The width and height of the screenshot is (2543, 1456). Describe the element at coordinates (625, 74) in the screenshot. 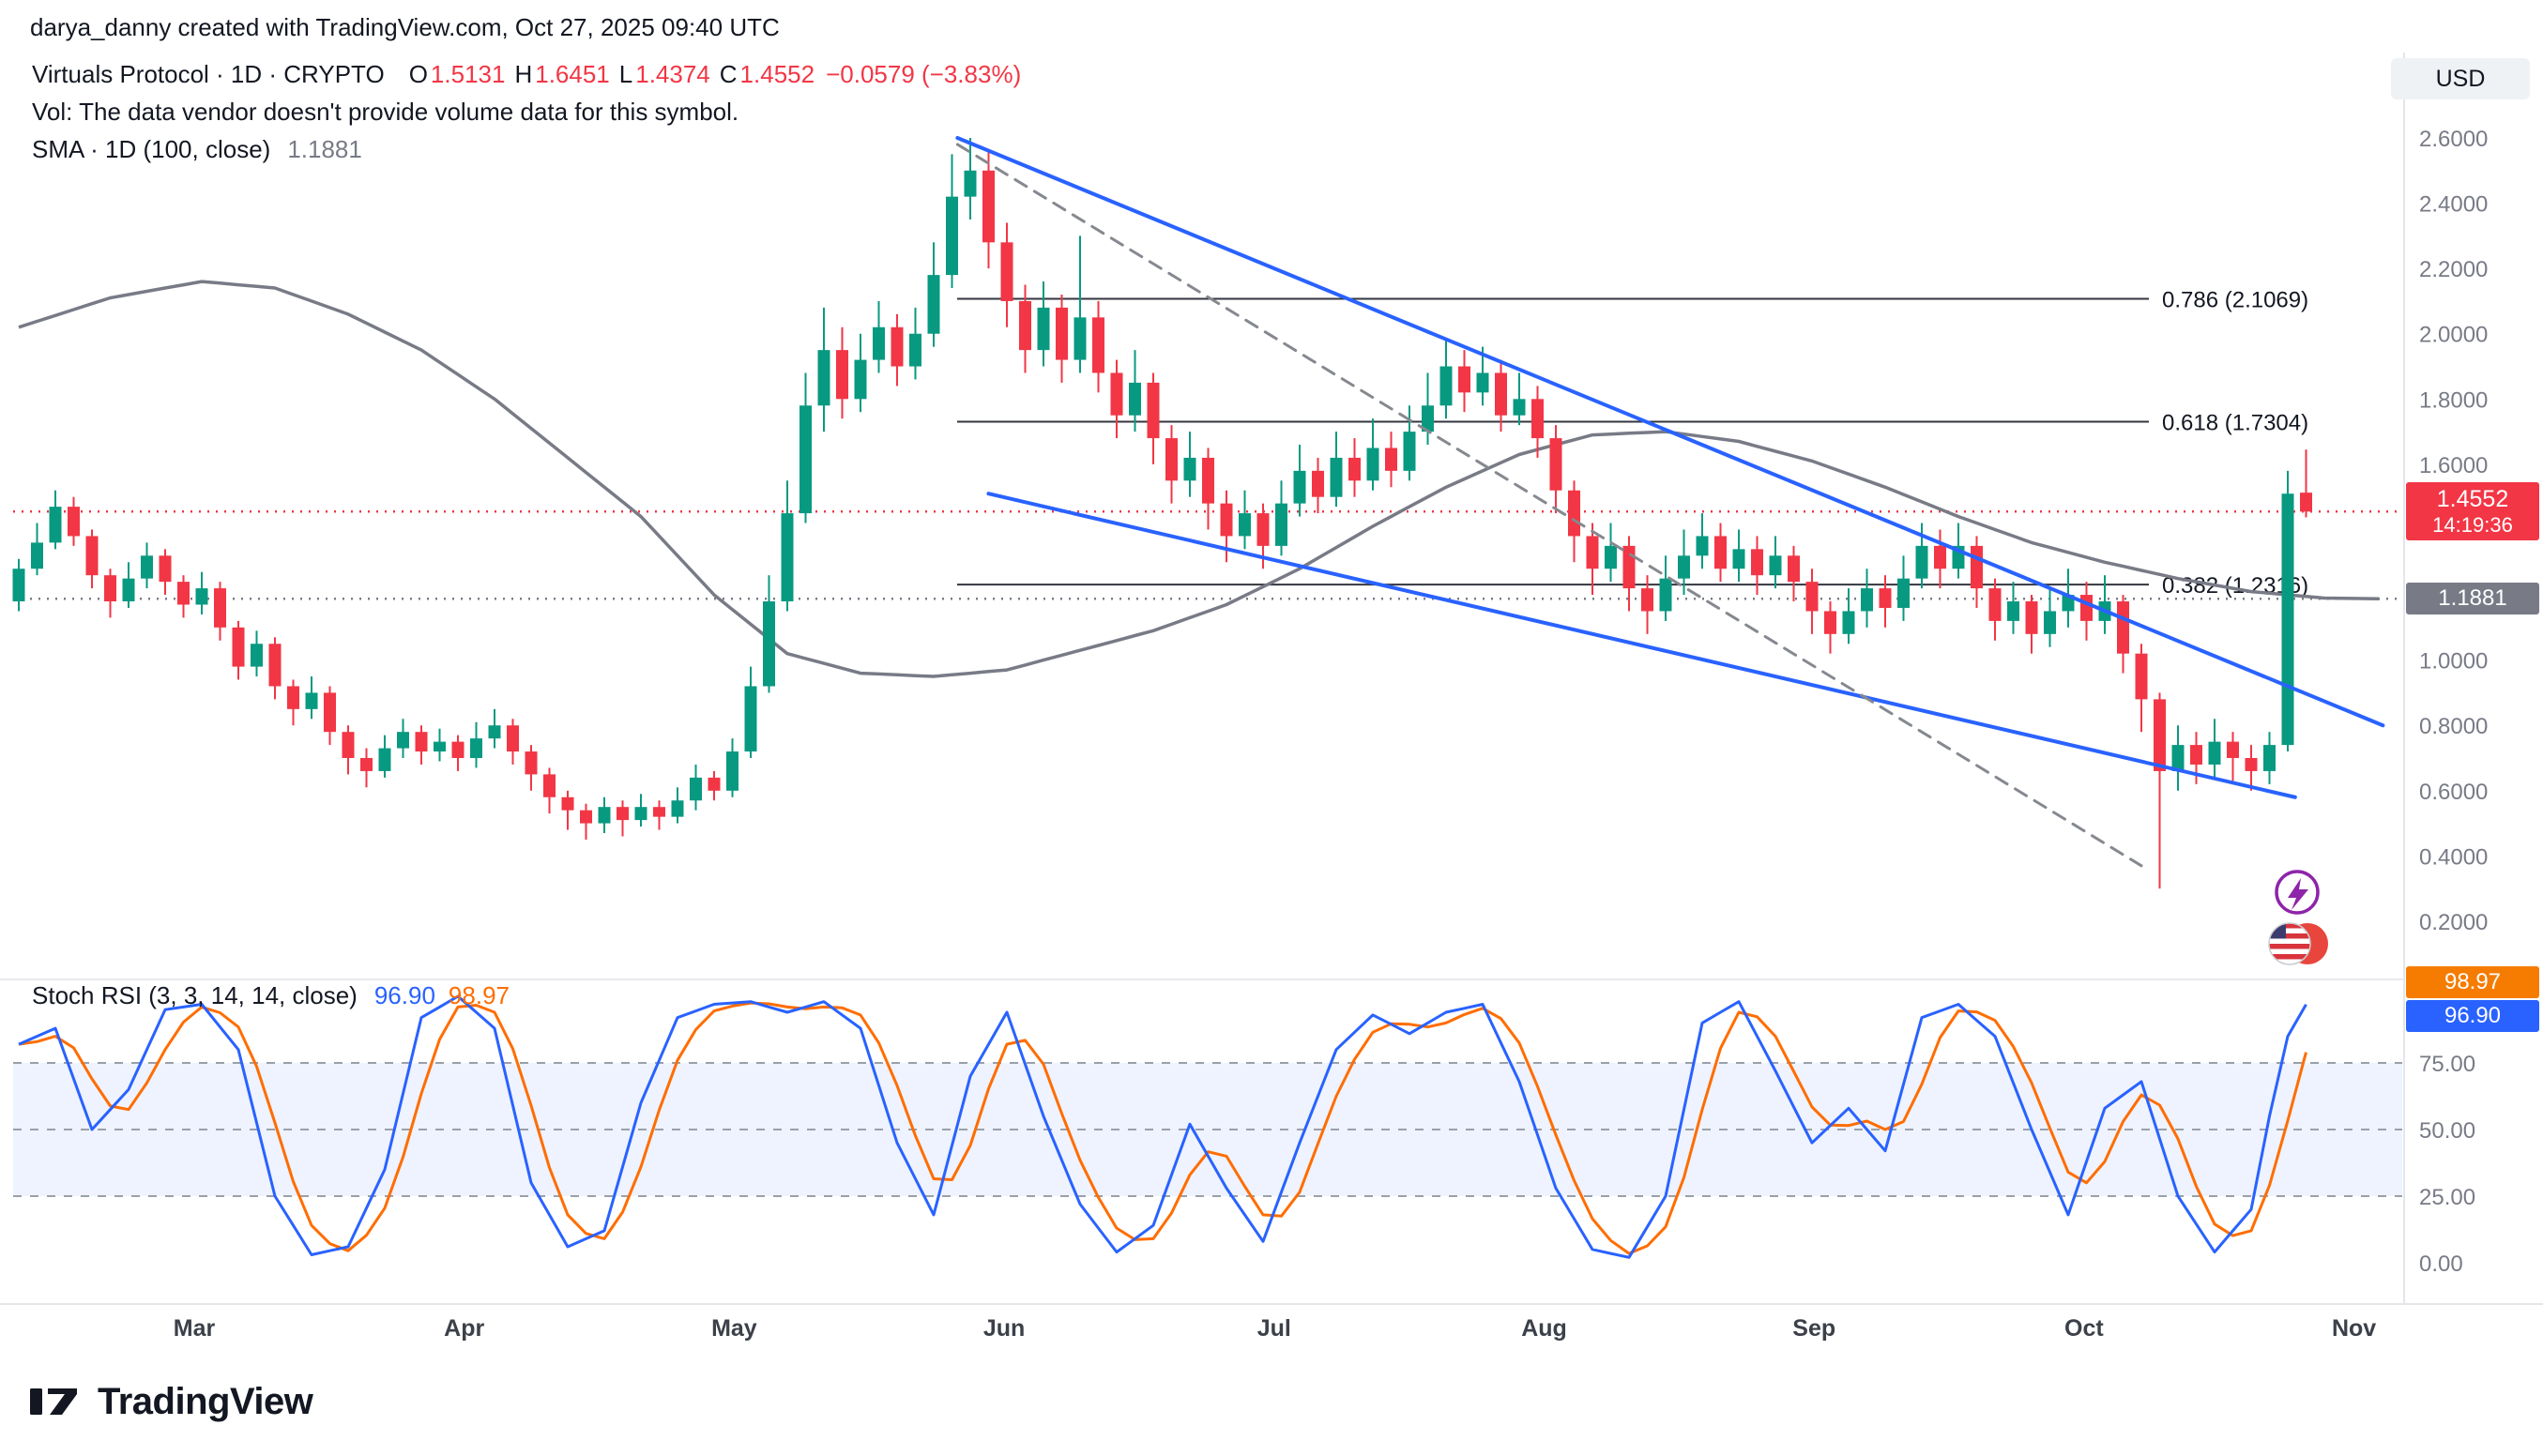

I see `ohlc-low-label: L` at that location.